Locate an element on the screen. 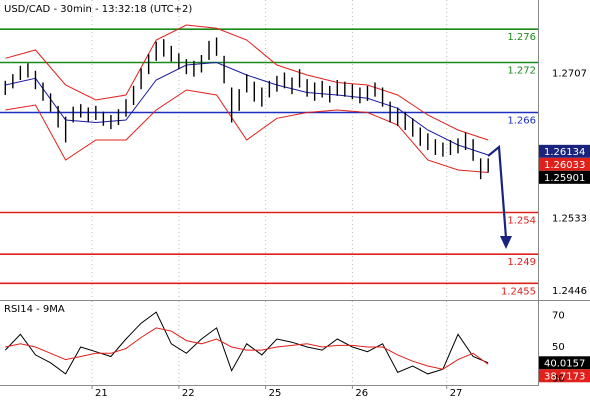 This screenshot has height=404, width=590. y-tick-label: 70 is located at coordinates (558, 315).